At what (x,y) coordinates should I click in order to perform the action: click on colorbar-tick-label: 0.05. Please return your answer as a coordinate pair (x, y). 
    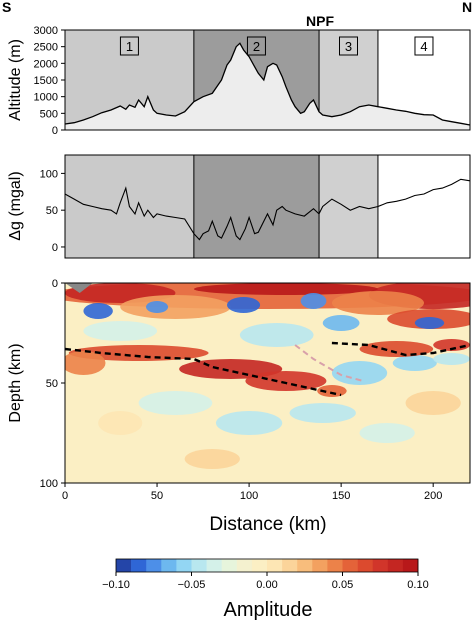
    Looking at the image, I should click on (342, 585).